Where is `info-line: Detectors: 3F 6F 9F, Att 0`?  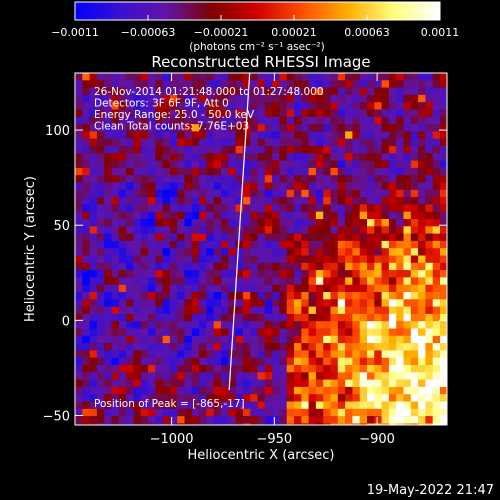
info-line: Detectors: 3F 6F 9F, Att 0 is located at coordinates (161, 104).